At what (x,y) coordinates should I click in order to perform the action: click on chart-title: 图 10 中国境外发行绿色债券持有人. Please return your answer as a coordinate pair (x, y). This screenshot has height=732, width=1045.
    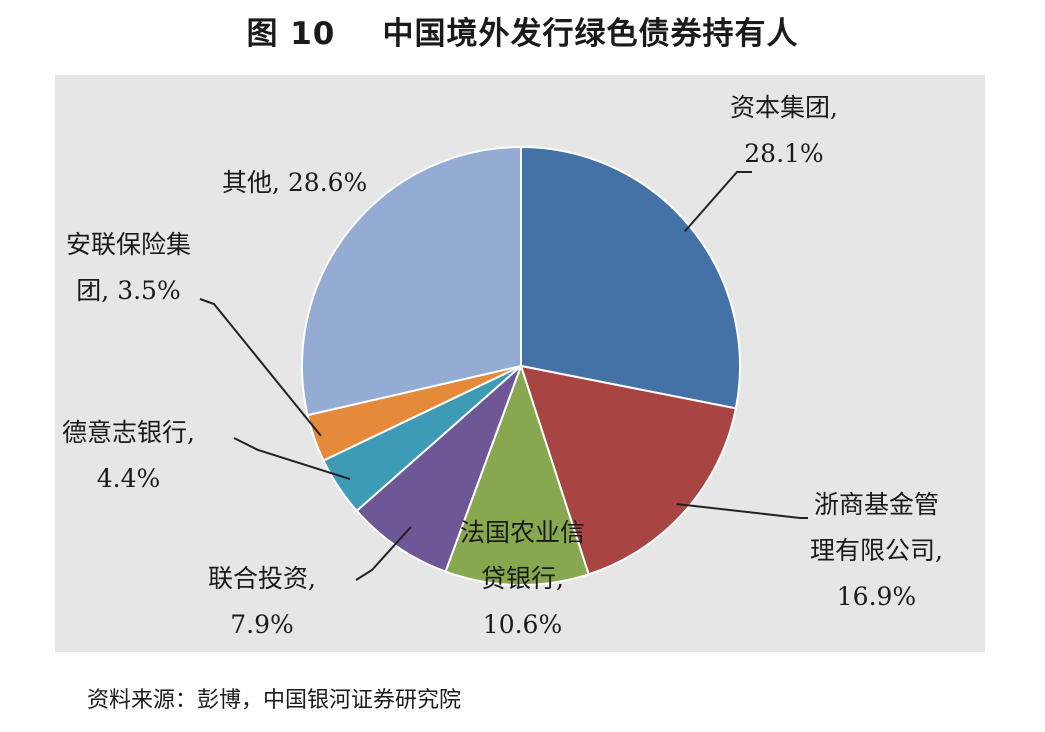
    Looking at the image, I should click on (522, 34).